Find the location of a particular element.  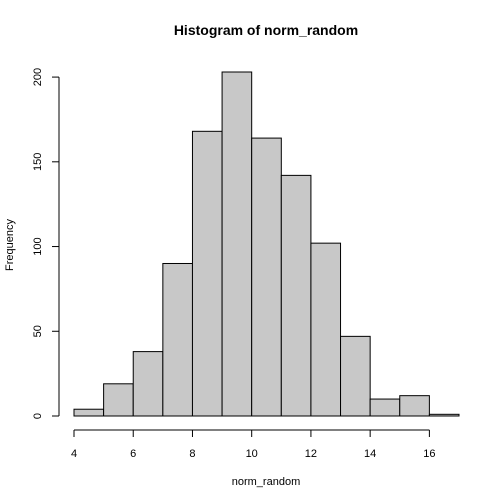

y-axis: 0 50 100 150 200 is located at coordinates (46, 243).